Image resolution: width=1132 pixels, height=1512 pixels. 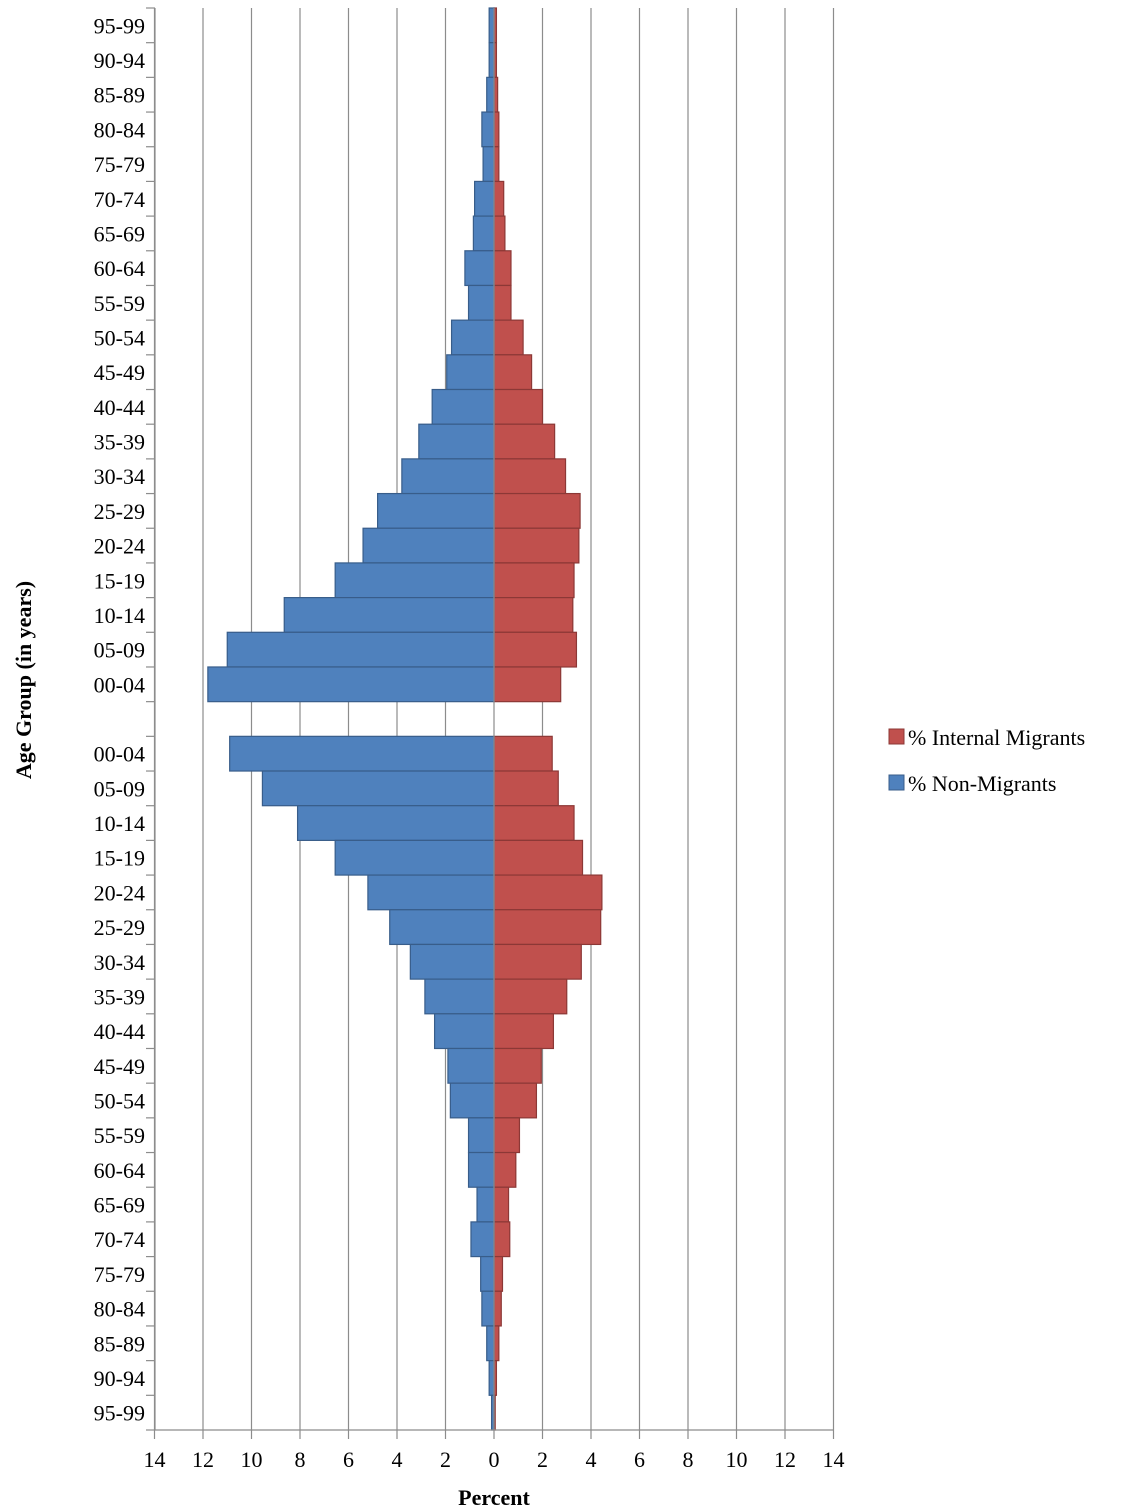 I want to click on y-tick-label: 45-49, so click(x=119, y=372).